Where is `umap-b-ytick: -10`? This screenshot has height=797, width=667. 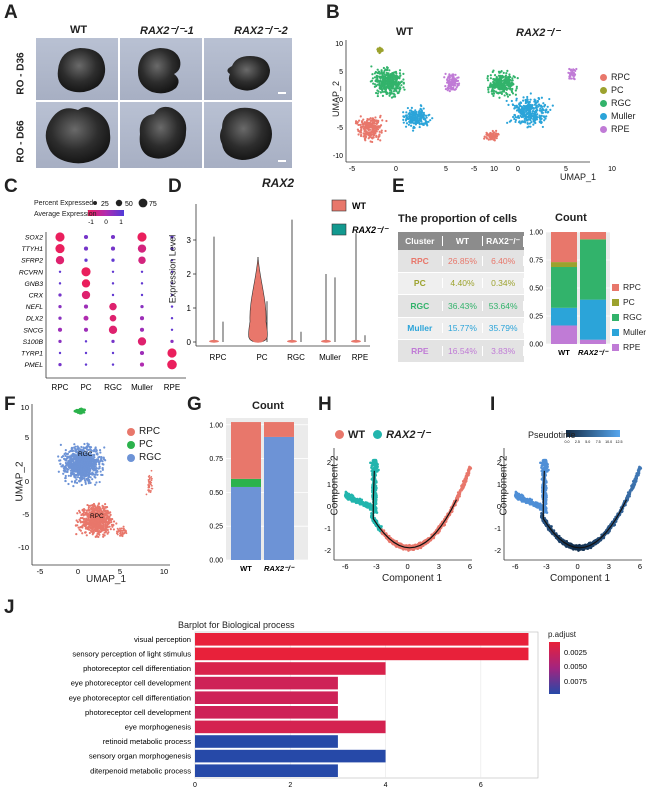 umap-b-ytick: -10 is located at coordinates (338, 156).